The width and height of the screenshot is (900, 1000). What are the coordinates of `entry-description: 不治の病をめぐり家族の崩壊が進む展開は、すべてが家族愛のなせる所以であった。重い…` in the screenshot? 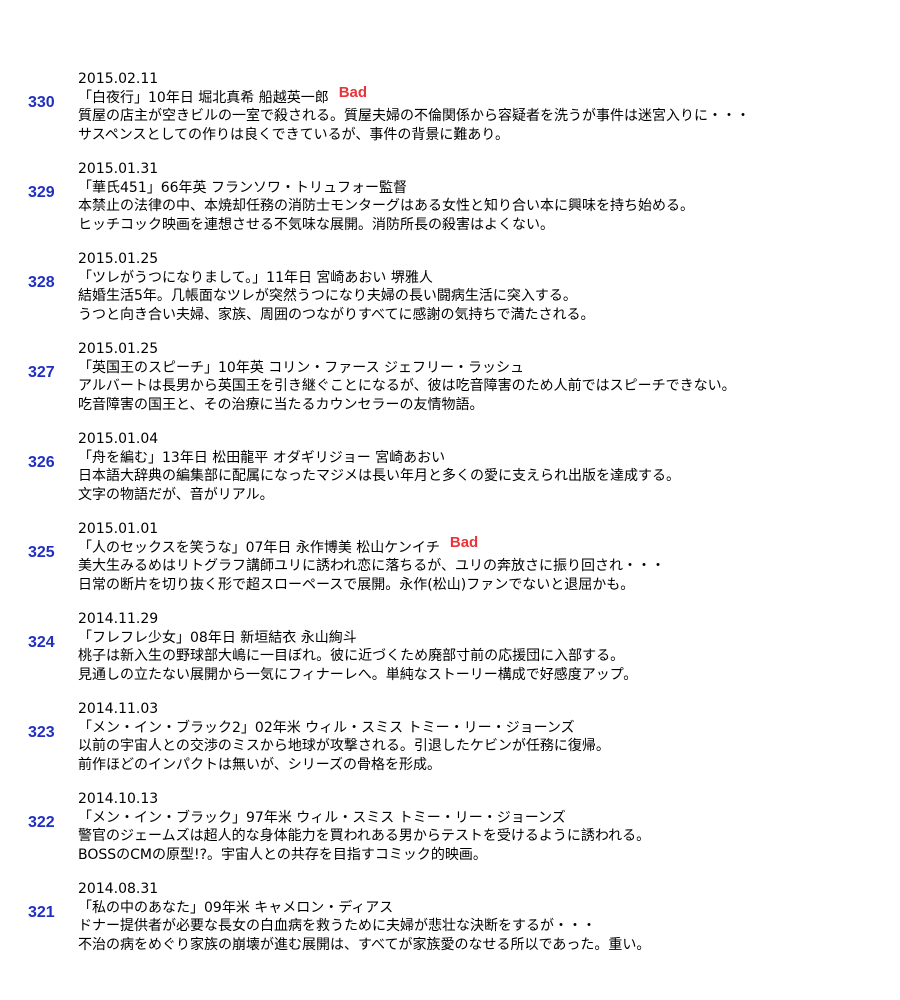 It's located at (364, 944).